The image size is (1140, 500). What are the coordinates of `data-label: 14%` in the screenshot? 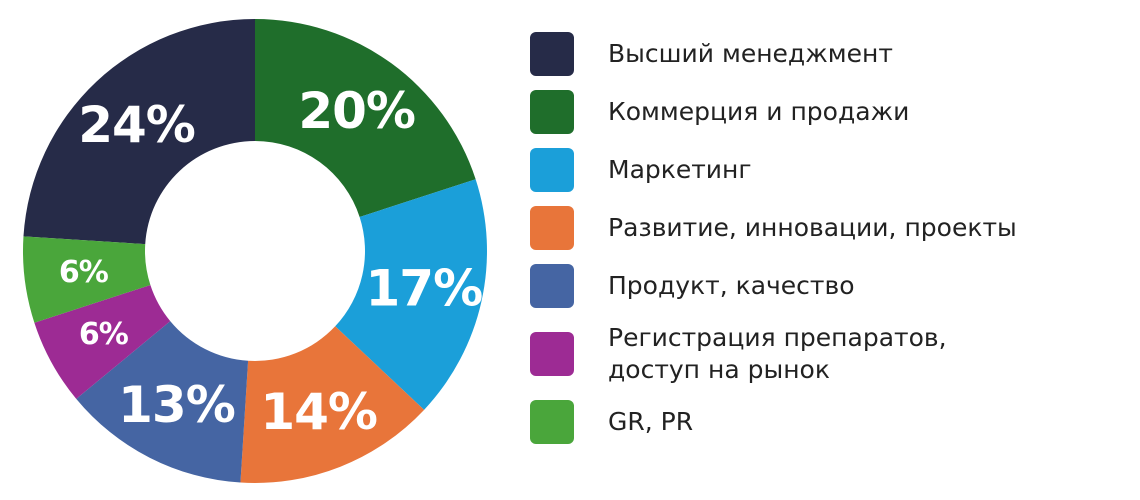 It's located at (318, 412).